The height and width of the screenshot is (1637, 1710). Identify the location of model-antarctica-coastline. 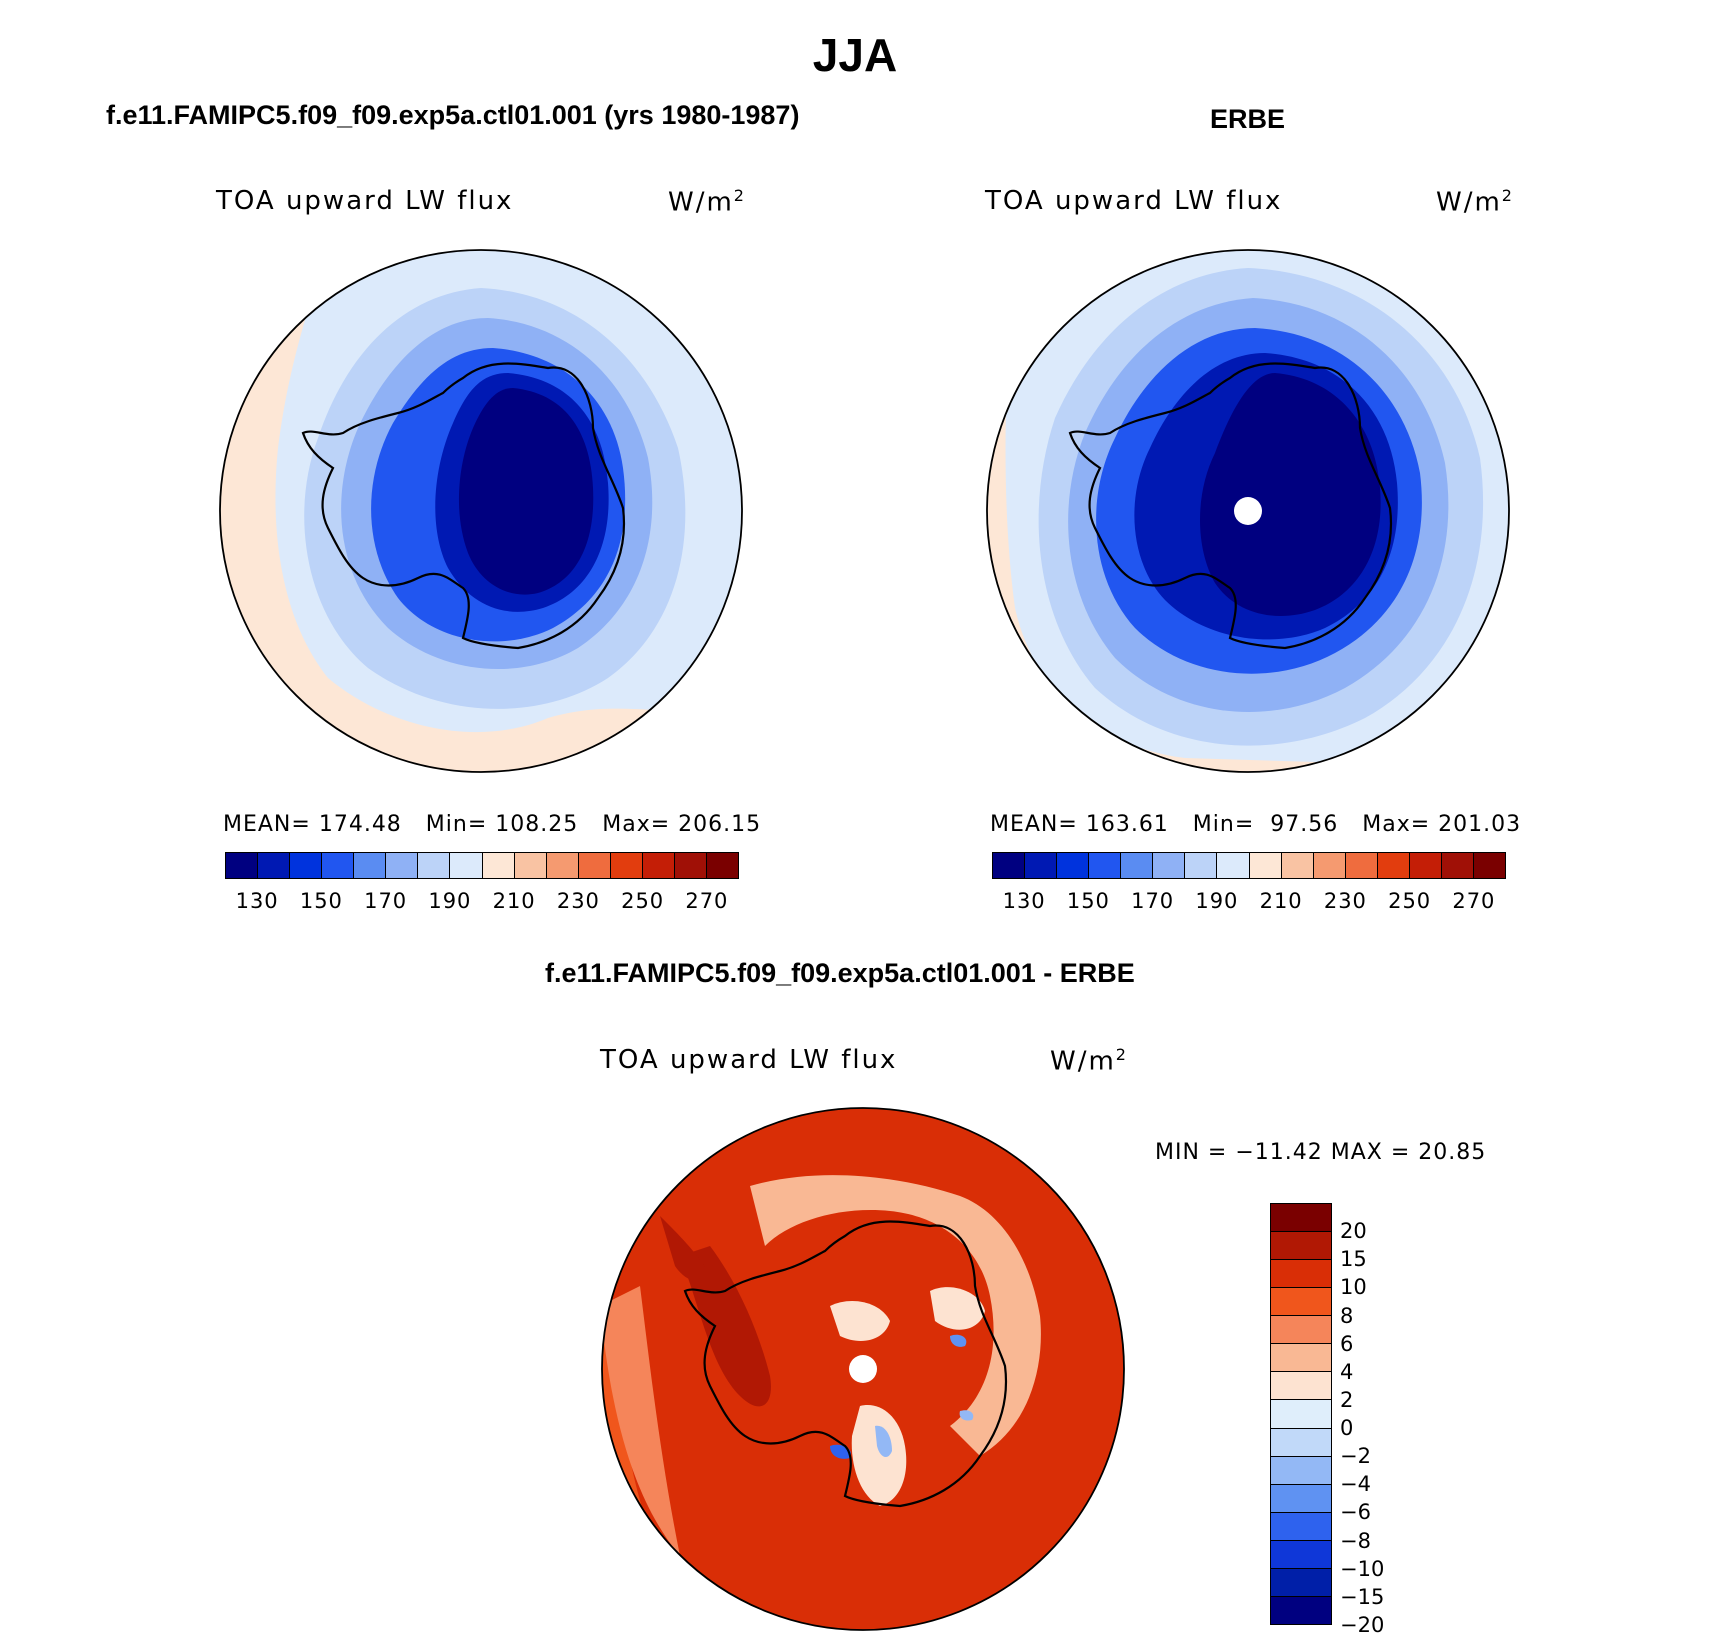
(463, 506).